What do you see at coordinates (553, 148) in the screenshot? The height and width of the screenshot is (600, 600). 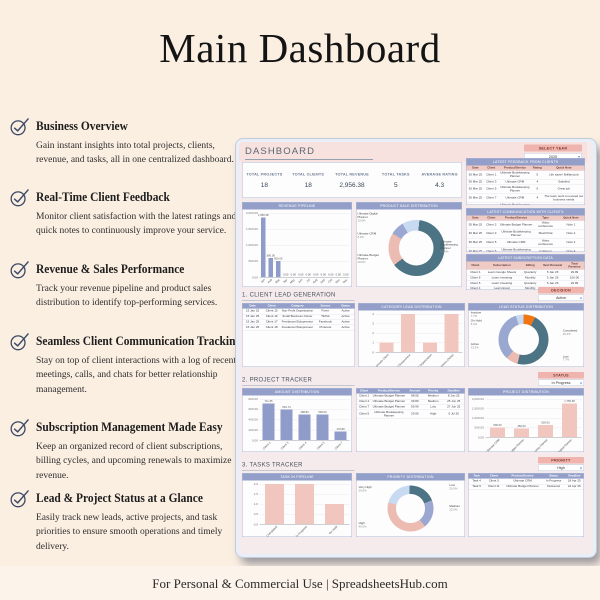 I see `select-year-button: SELECT YEAR` at bounding box center [553, 148].